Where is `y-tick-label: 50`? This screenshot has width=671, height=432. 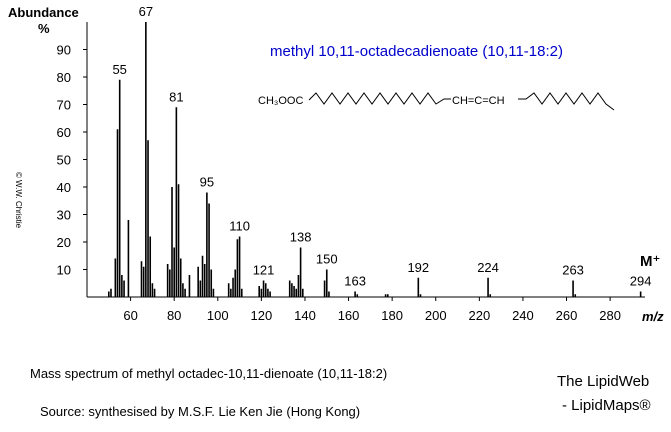 y-tick-label: 50 is located at coordinates (64, 160).